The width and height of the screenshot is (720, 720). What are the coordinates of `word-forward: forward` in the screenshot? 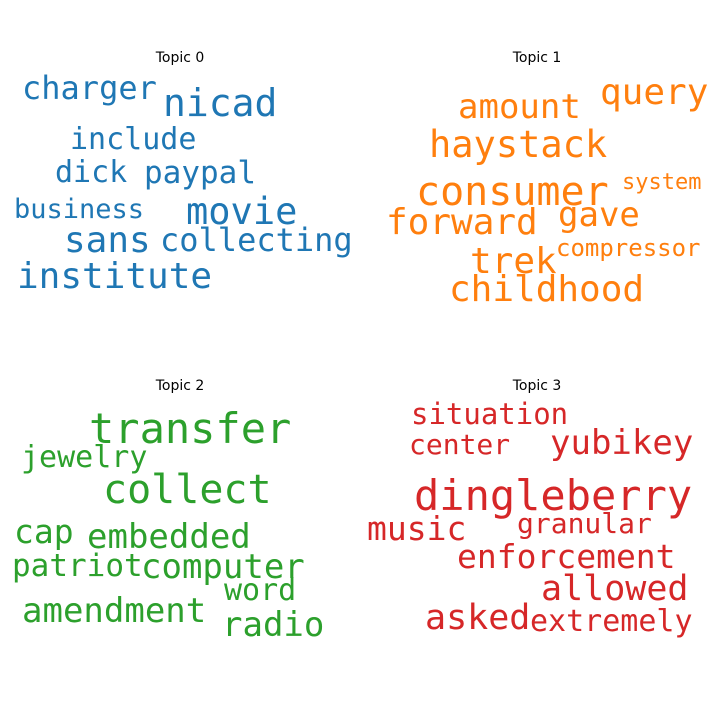 It's located at (462, 222).